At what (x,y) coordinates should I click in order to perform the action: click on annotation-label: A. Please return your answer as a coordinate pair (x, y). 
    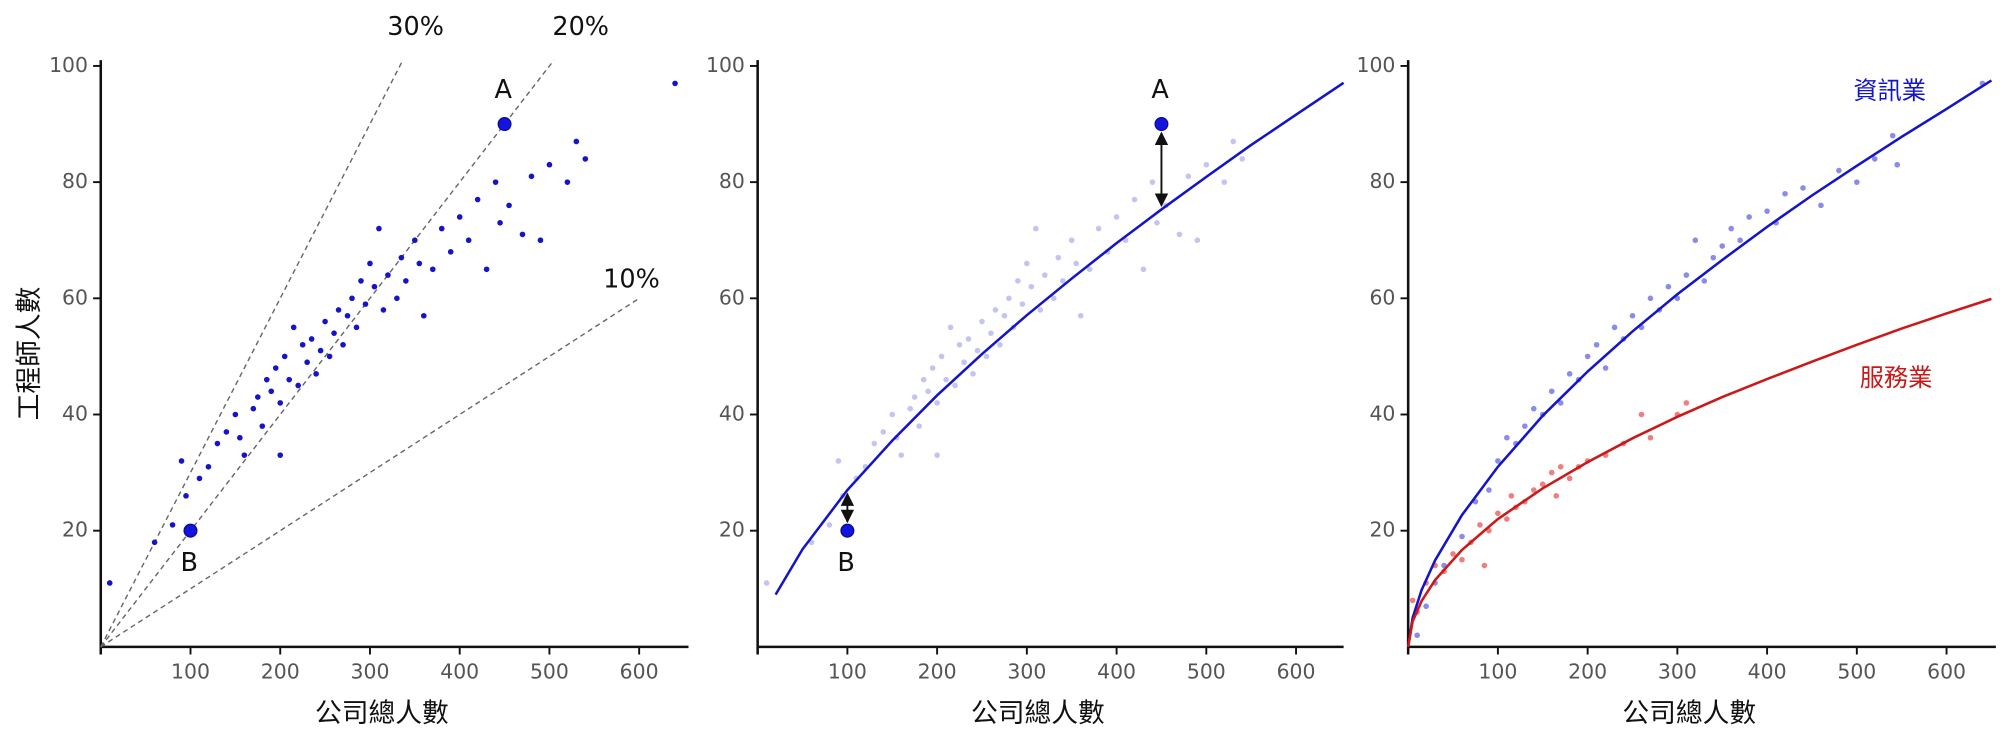
    Looking at the image, I should click on (504, 90).